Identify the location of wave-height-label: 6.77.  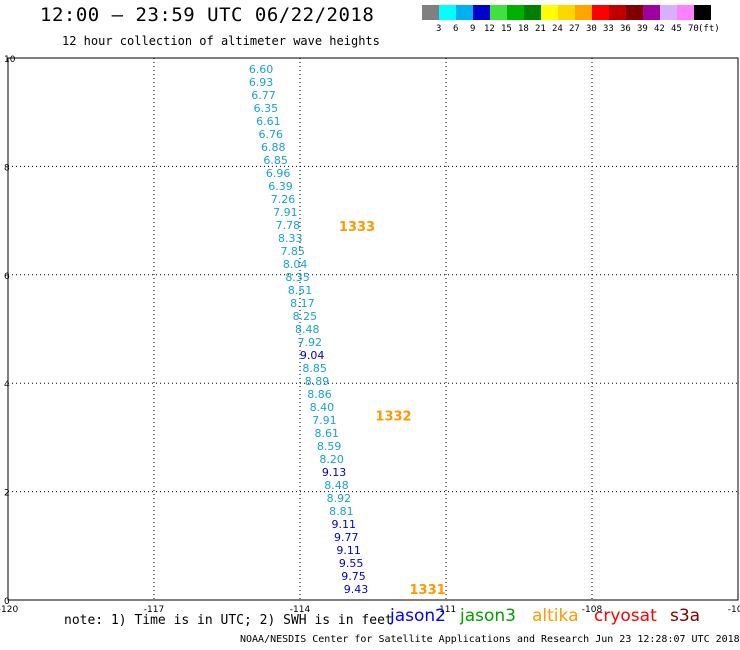
(263, 95).